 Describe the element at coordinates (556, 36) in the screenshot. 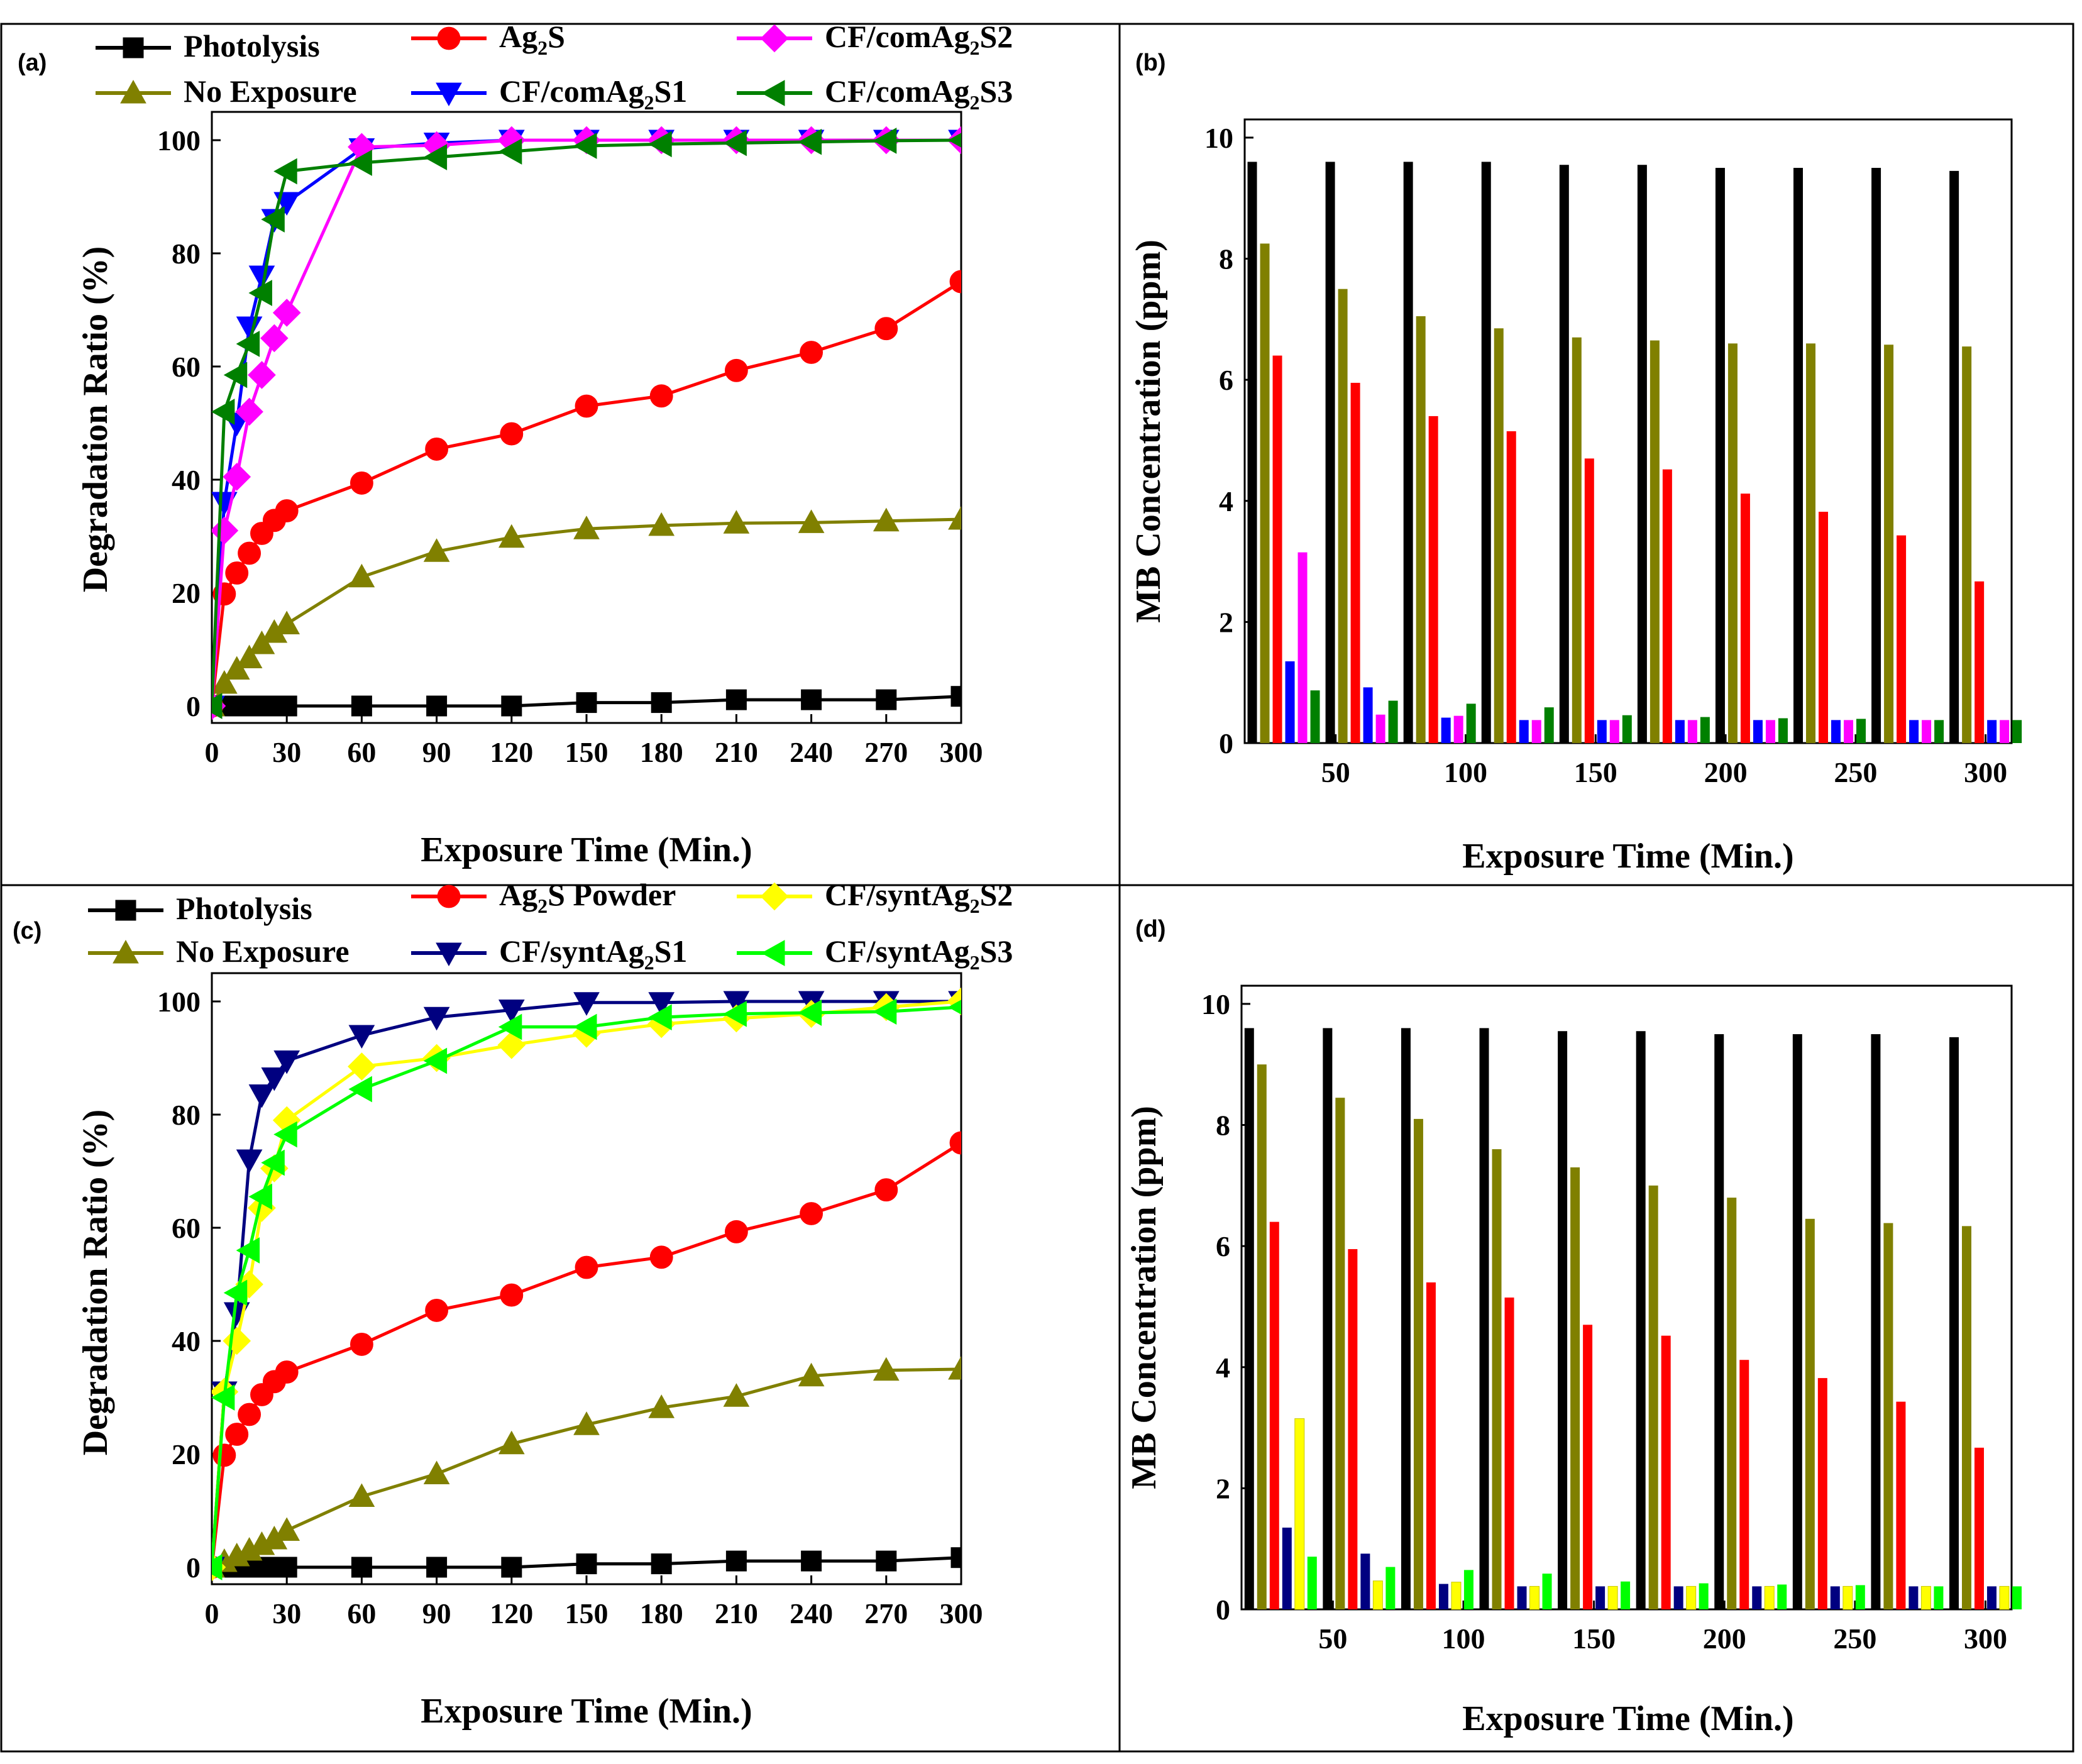

I see `legend-label-tail: S` at that location.